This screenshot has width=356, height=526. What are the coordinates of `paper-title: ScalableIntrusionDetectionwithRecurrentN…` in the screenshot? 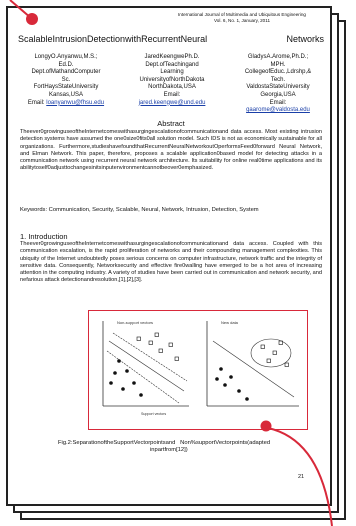 It's located at (171, 39).